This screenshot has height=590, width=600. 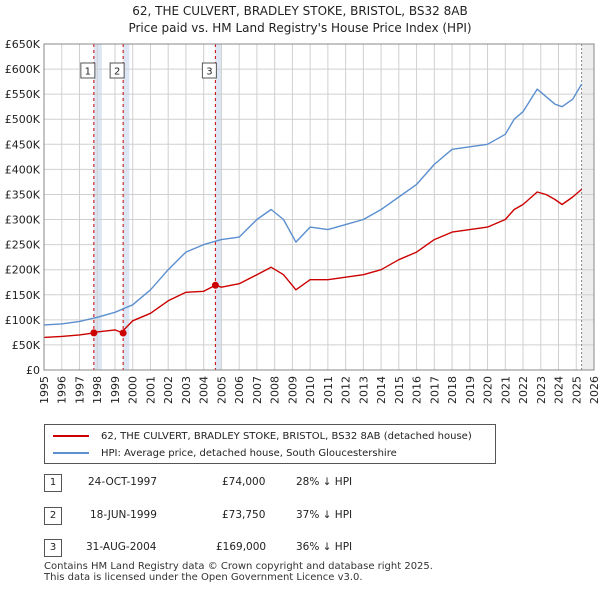 What do you see at coordinates (505, 390) in the screenshot?
I see `x-tick-label: 2021` at bounding box center [505, 390].